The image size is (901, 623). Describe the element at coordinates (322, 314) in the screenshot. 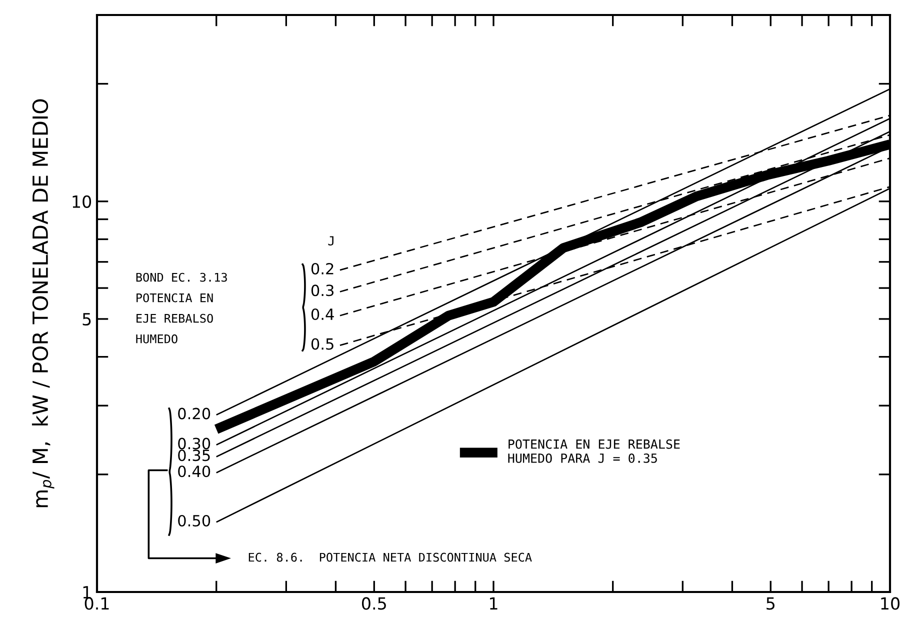

I see `series-label: 0.4` at that location.